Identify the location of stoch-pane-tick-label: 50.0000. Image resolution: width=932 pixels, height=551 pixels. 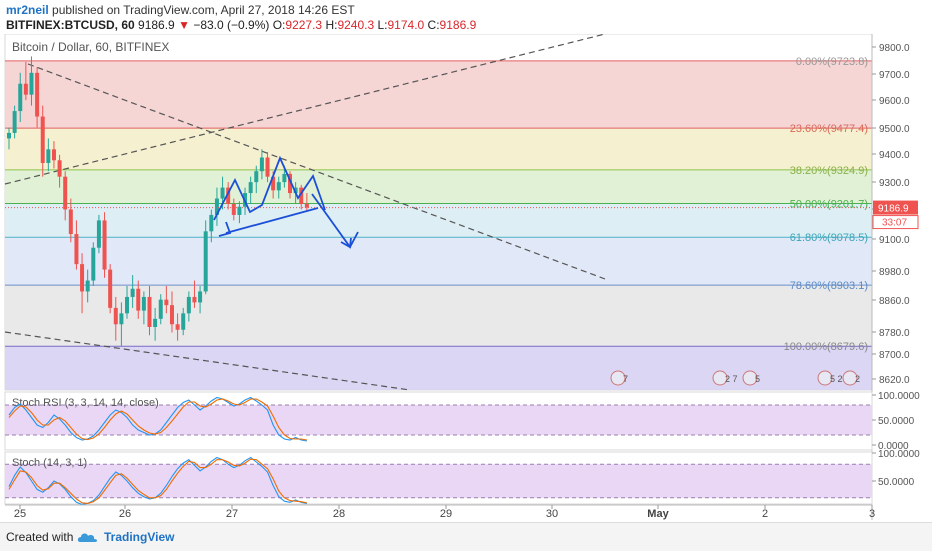
(896, 482).